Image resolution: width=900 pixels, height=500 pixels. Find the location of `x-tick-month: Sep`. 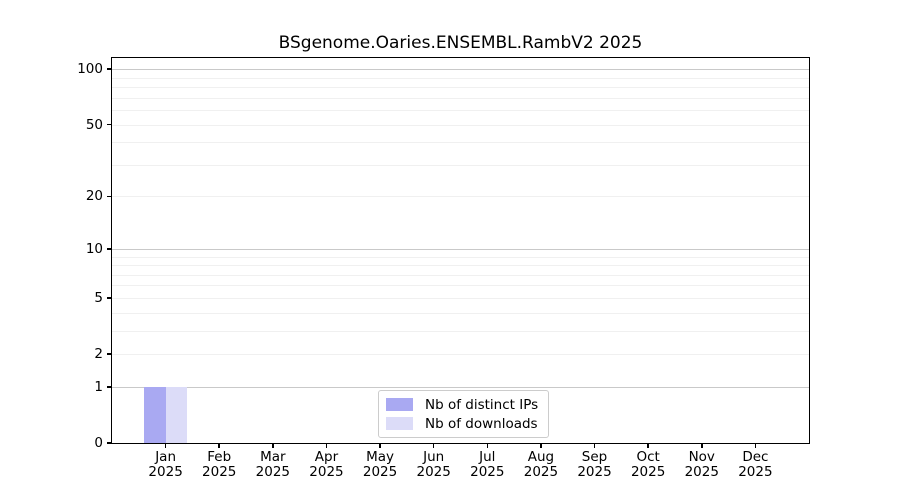

x-tick-month: Sep is located at coordinates (594, 457).